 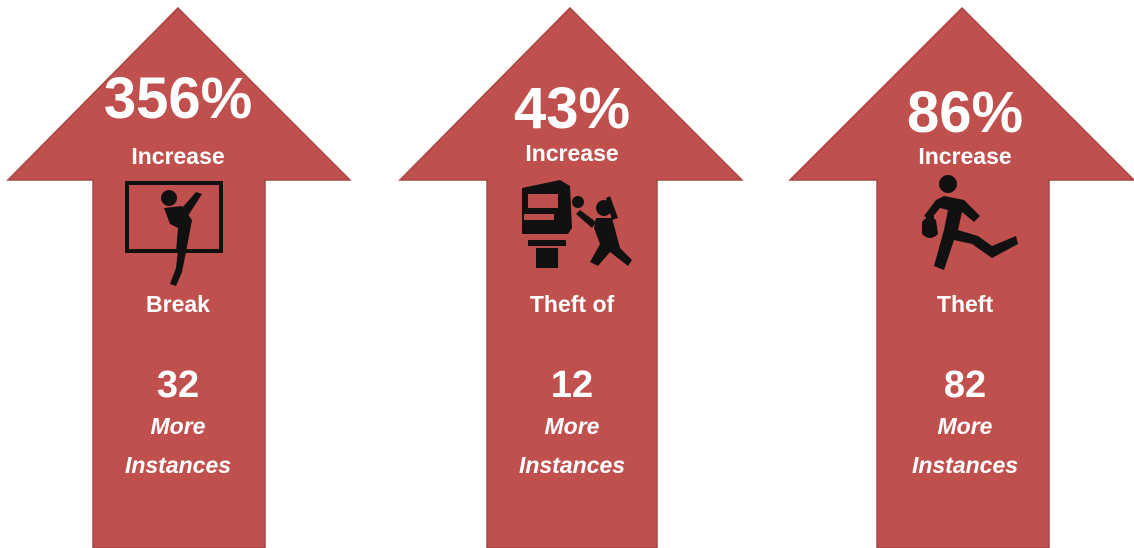 What do you see at coordinates (970, 222) in the screenshot?
I see `running-thief-icon` at bounding box center [970, 222].